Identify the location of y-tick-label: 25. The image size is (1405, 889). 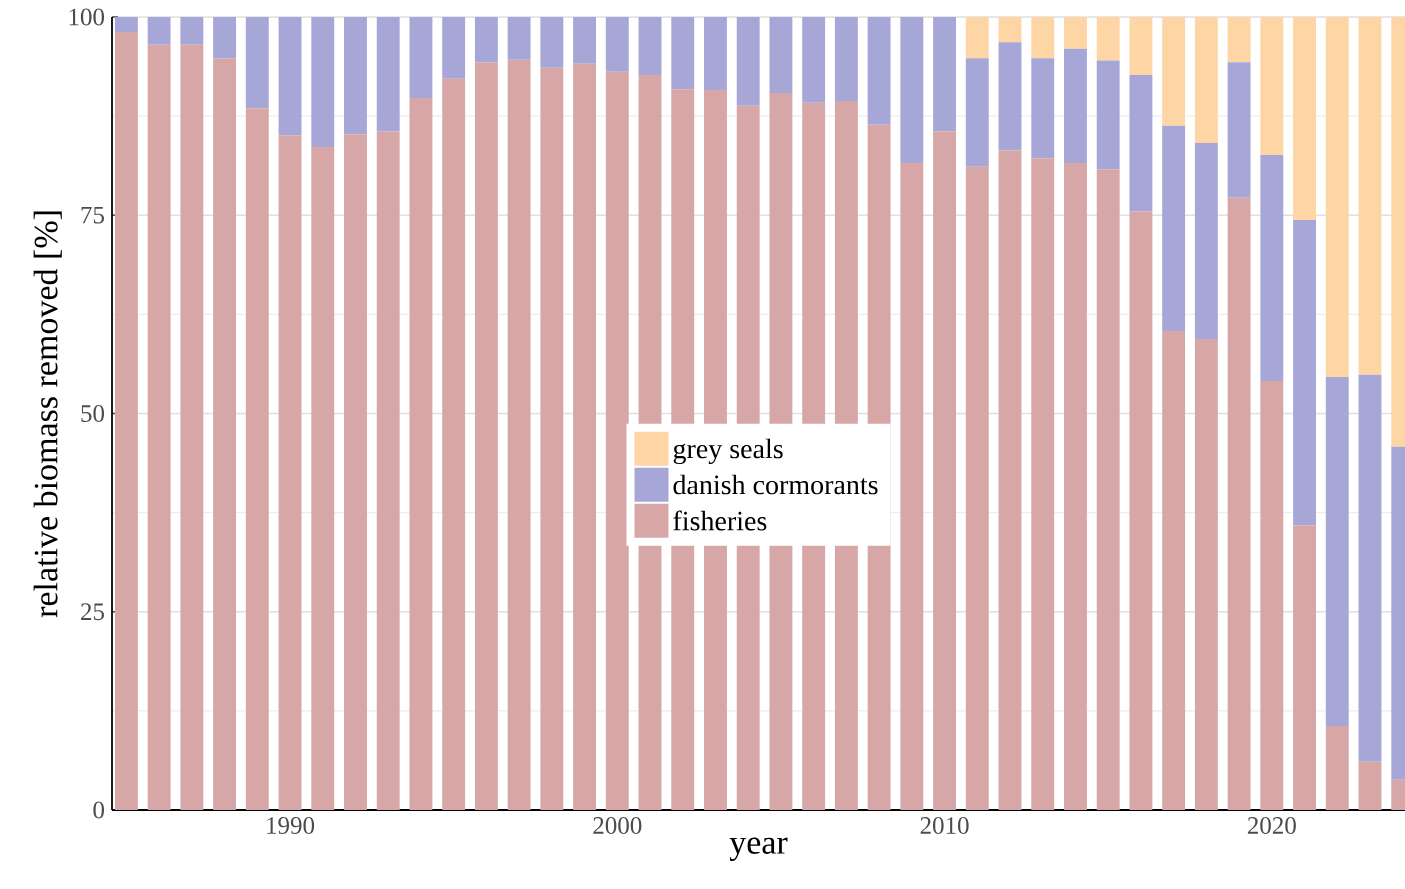
(92, 612).